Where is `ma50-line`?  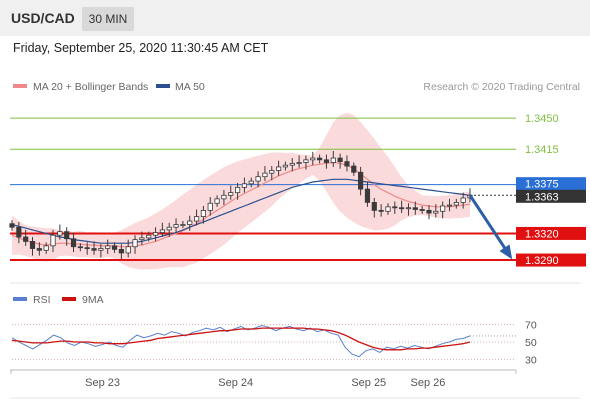 ma50-line is located at coordinates (241, 211).